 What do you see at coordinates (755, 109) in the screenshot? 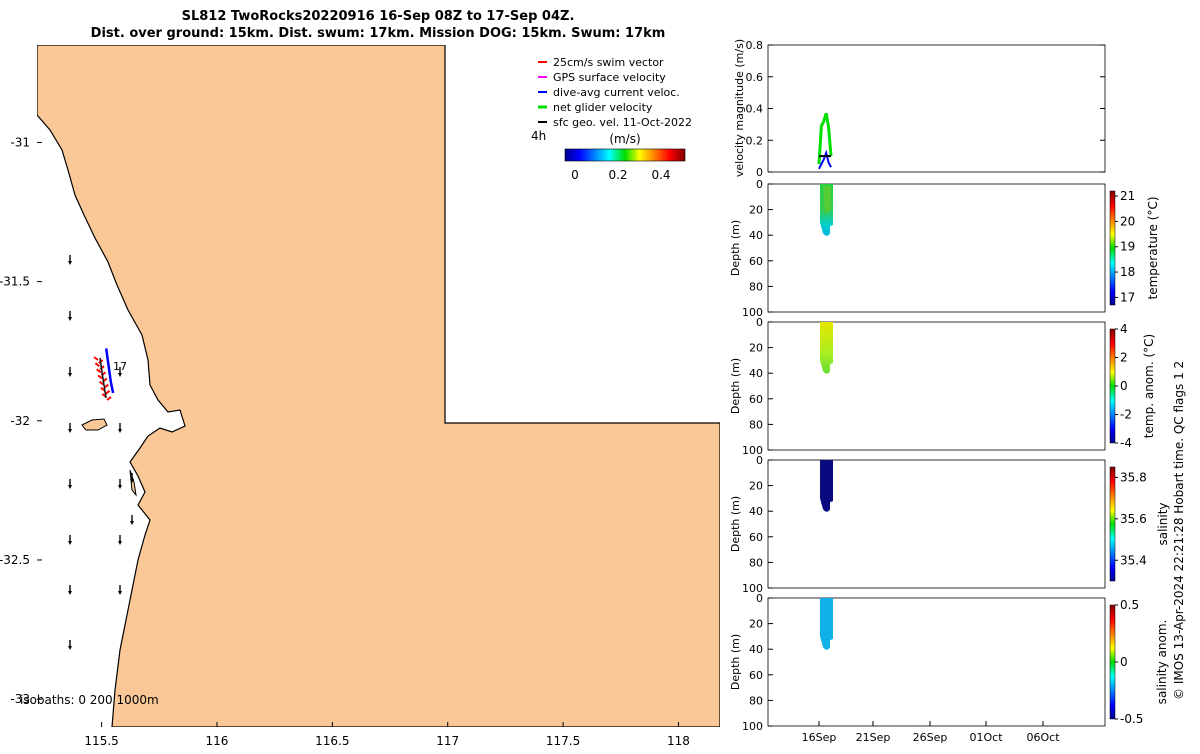
I see `velocity-y-tick-label: 0.4` at bounding box center [755, 109].